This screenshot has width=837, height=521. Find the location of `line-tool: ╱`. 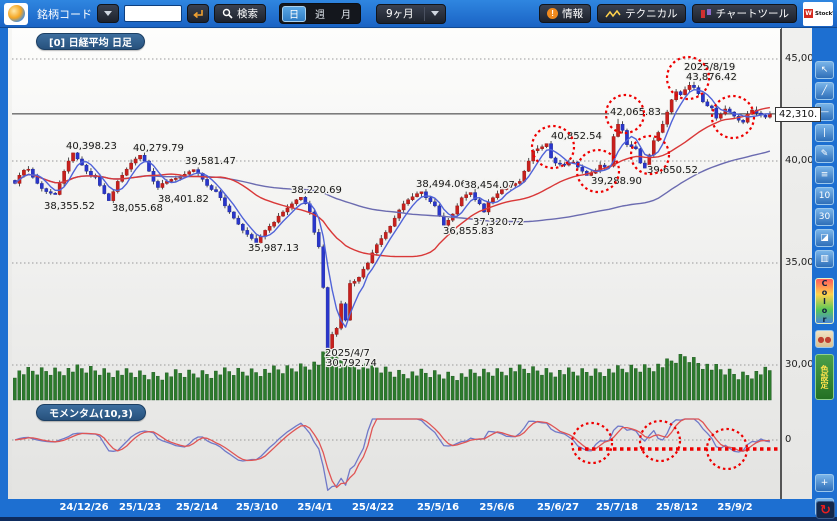

line-tool: ╱ is located at coordinates (824, 91).